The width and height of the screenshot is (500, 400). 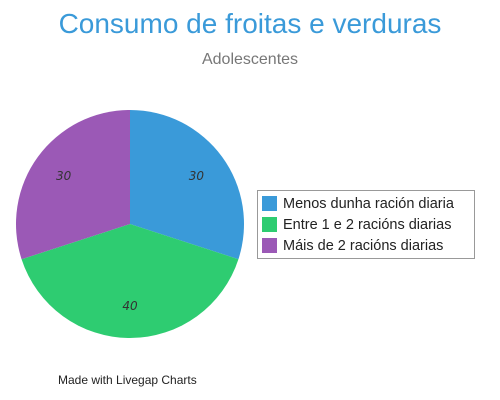 I want to click on legend-item-menos: Menos dunha ración diaria, so click(x=366, y=203).